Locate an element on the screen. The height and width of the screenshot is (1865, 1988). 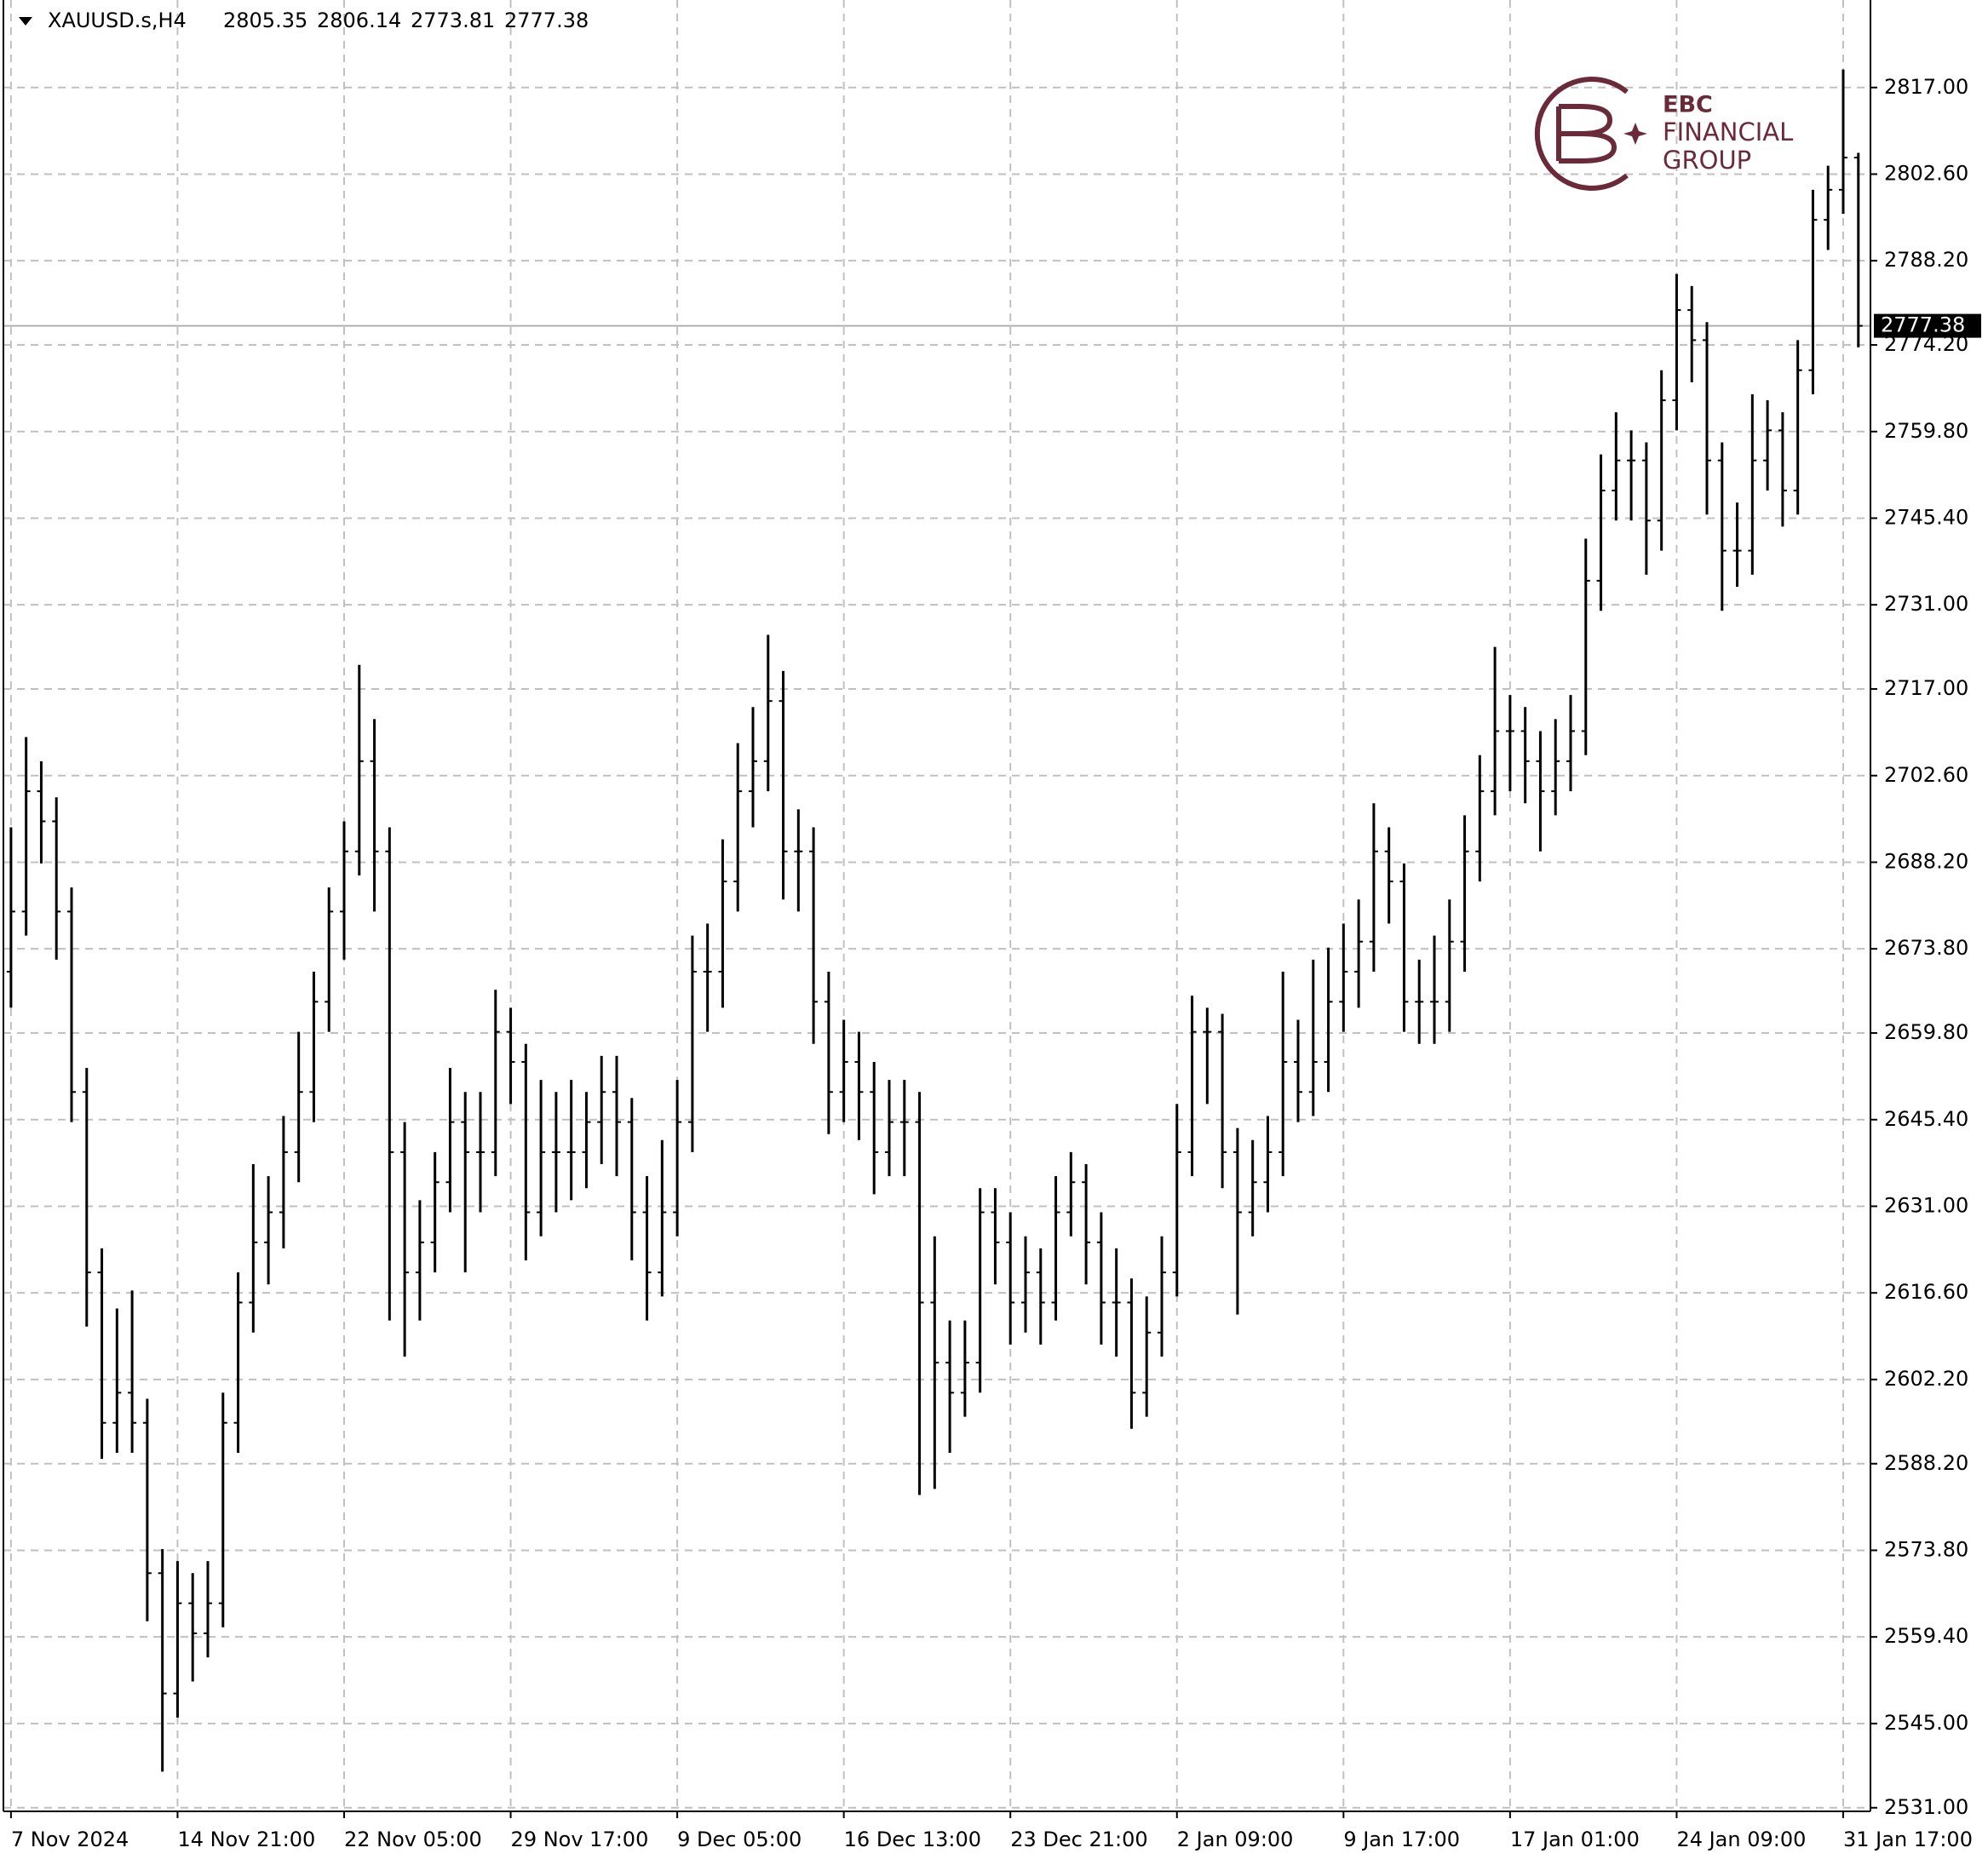
y-tick-label: 2616.60 is located at coordinates (1926, 1292).